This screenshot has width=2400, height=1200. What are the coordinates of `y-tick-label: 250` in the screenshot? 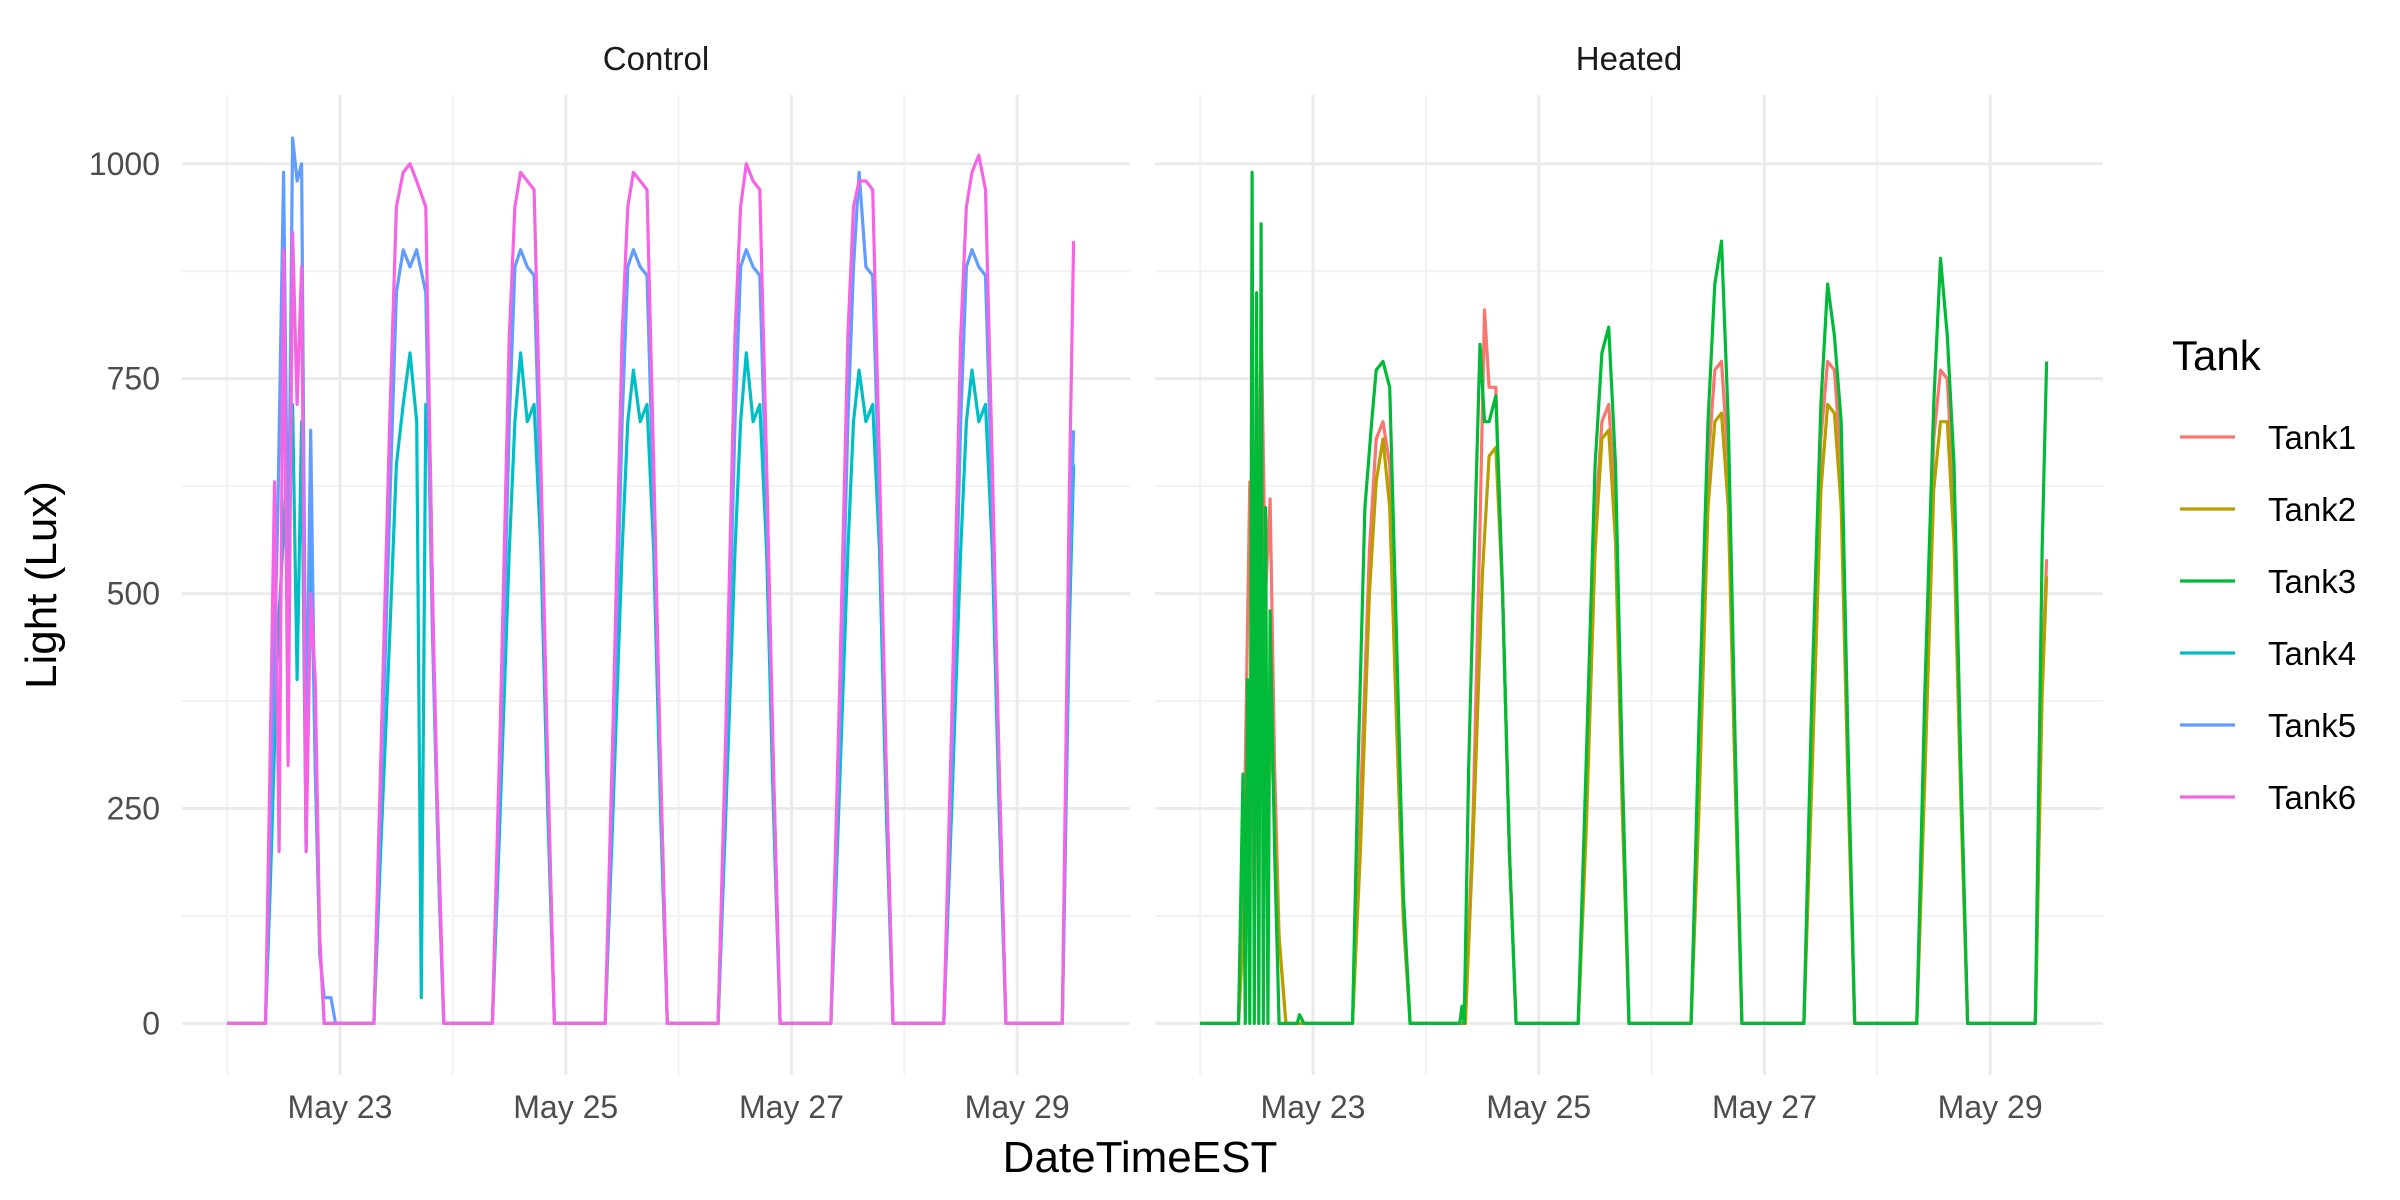 It's located at (133, 809).